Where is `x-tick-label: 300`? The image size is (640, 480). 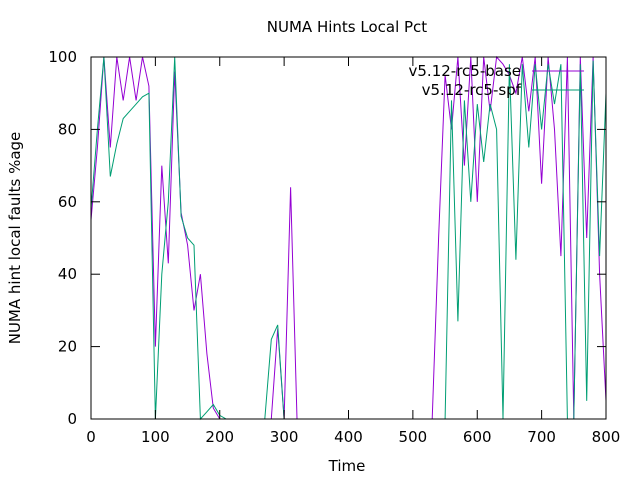 x-tick-label: 300 is located at coordinates (284, 437).